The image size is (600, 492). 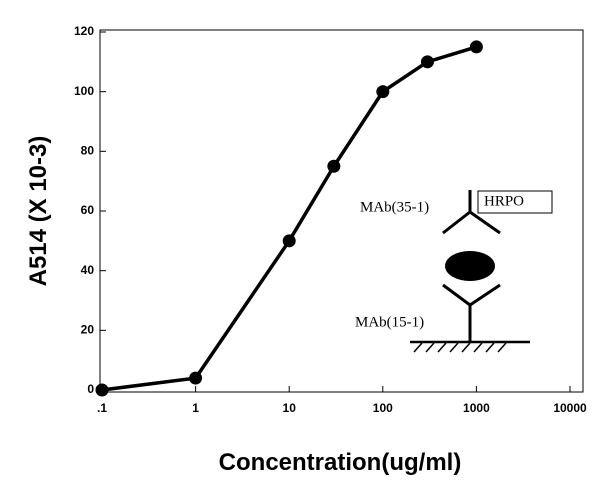 I want to click on annotation: MAb(15-1), so click(x=389, y=322).